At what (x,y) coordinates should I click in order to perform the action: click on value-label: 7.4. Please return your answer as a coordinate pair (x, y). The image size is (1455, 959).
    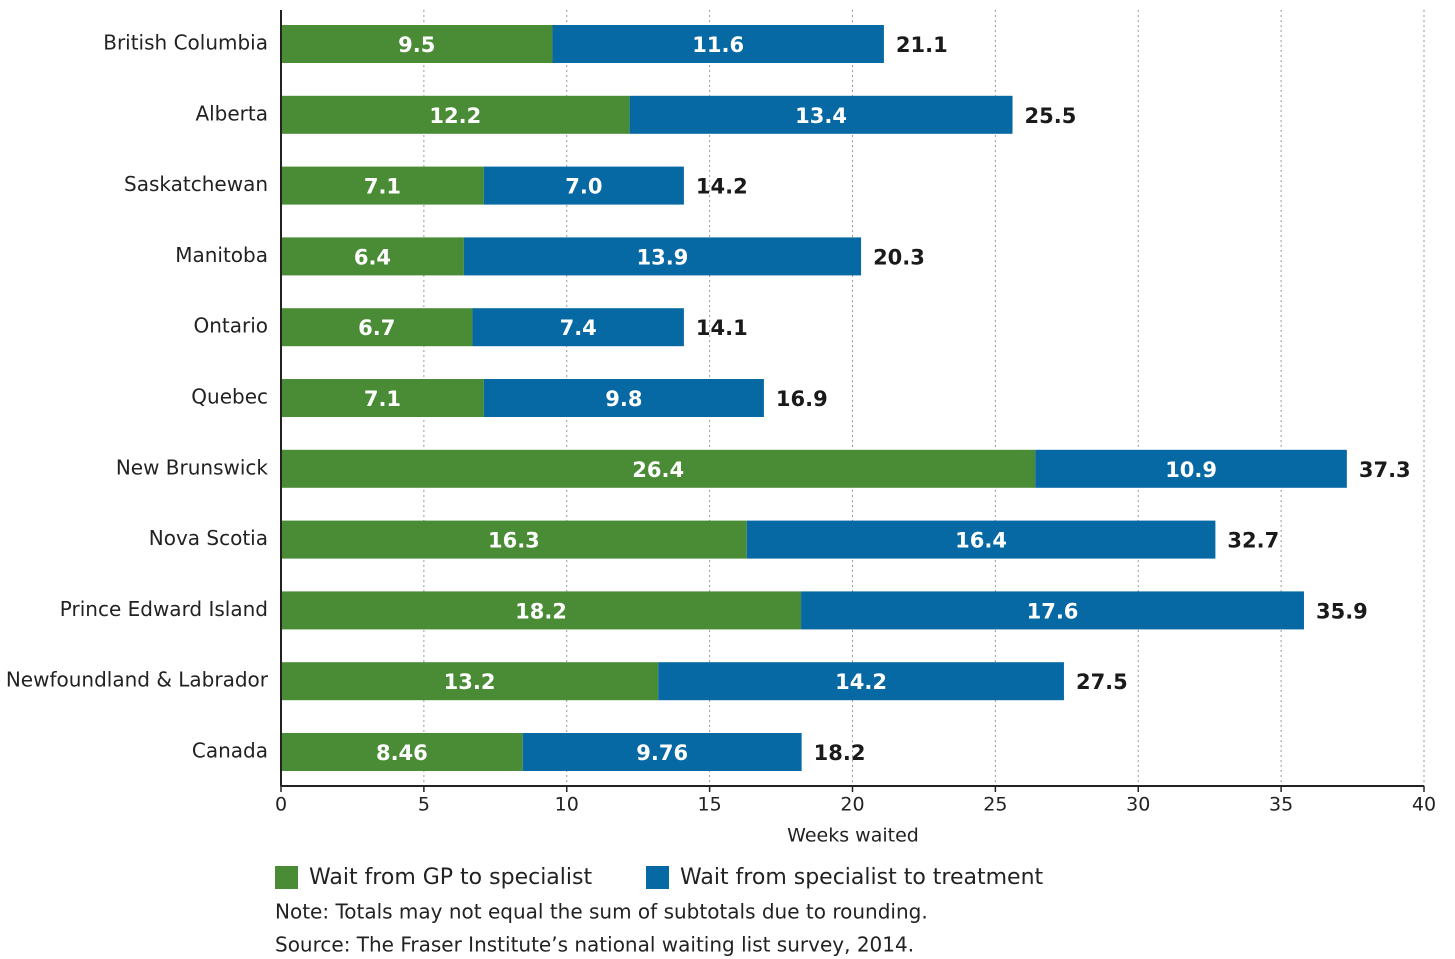
    Looking at the image, I should click on (578, 328).